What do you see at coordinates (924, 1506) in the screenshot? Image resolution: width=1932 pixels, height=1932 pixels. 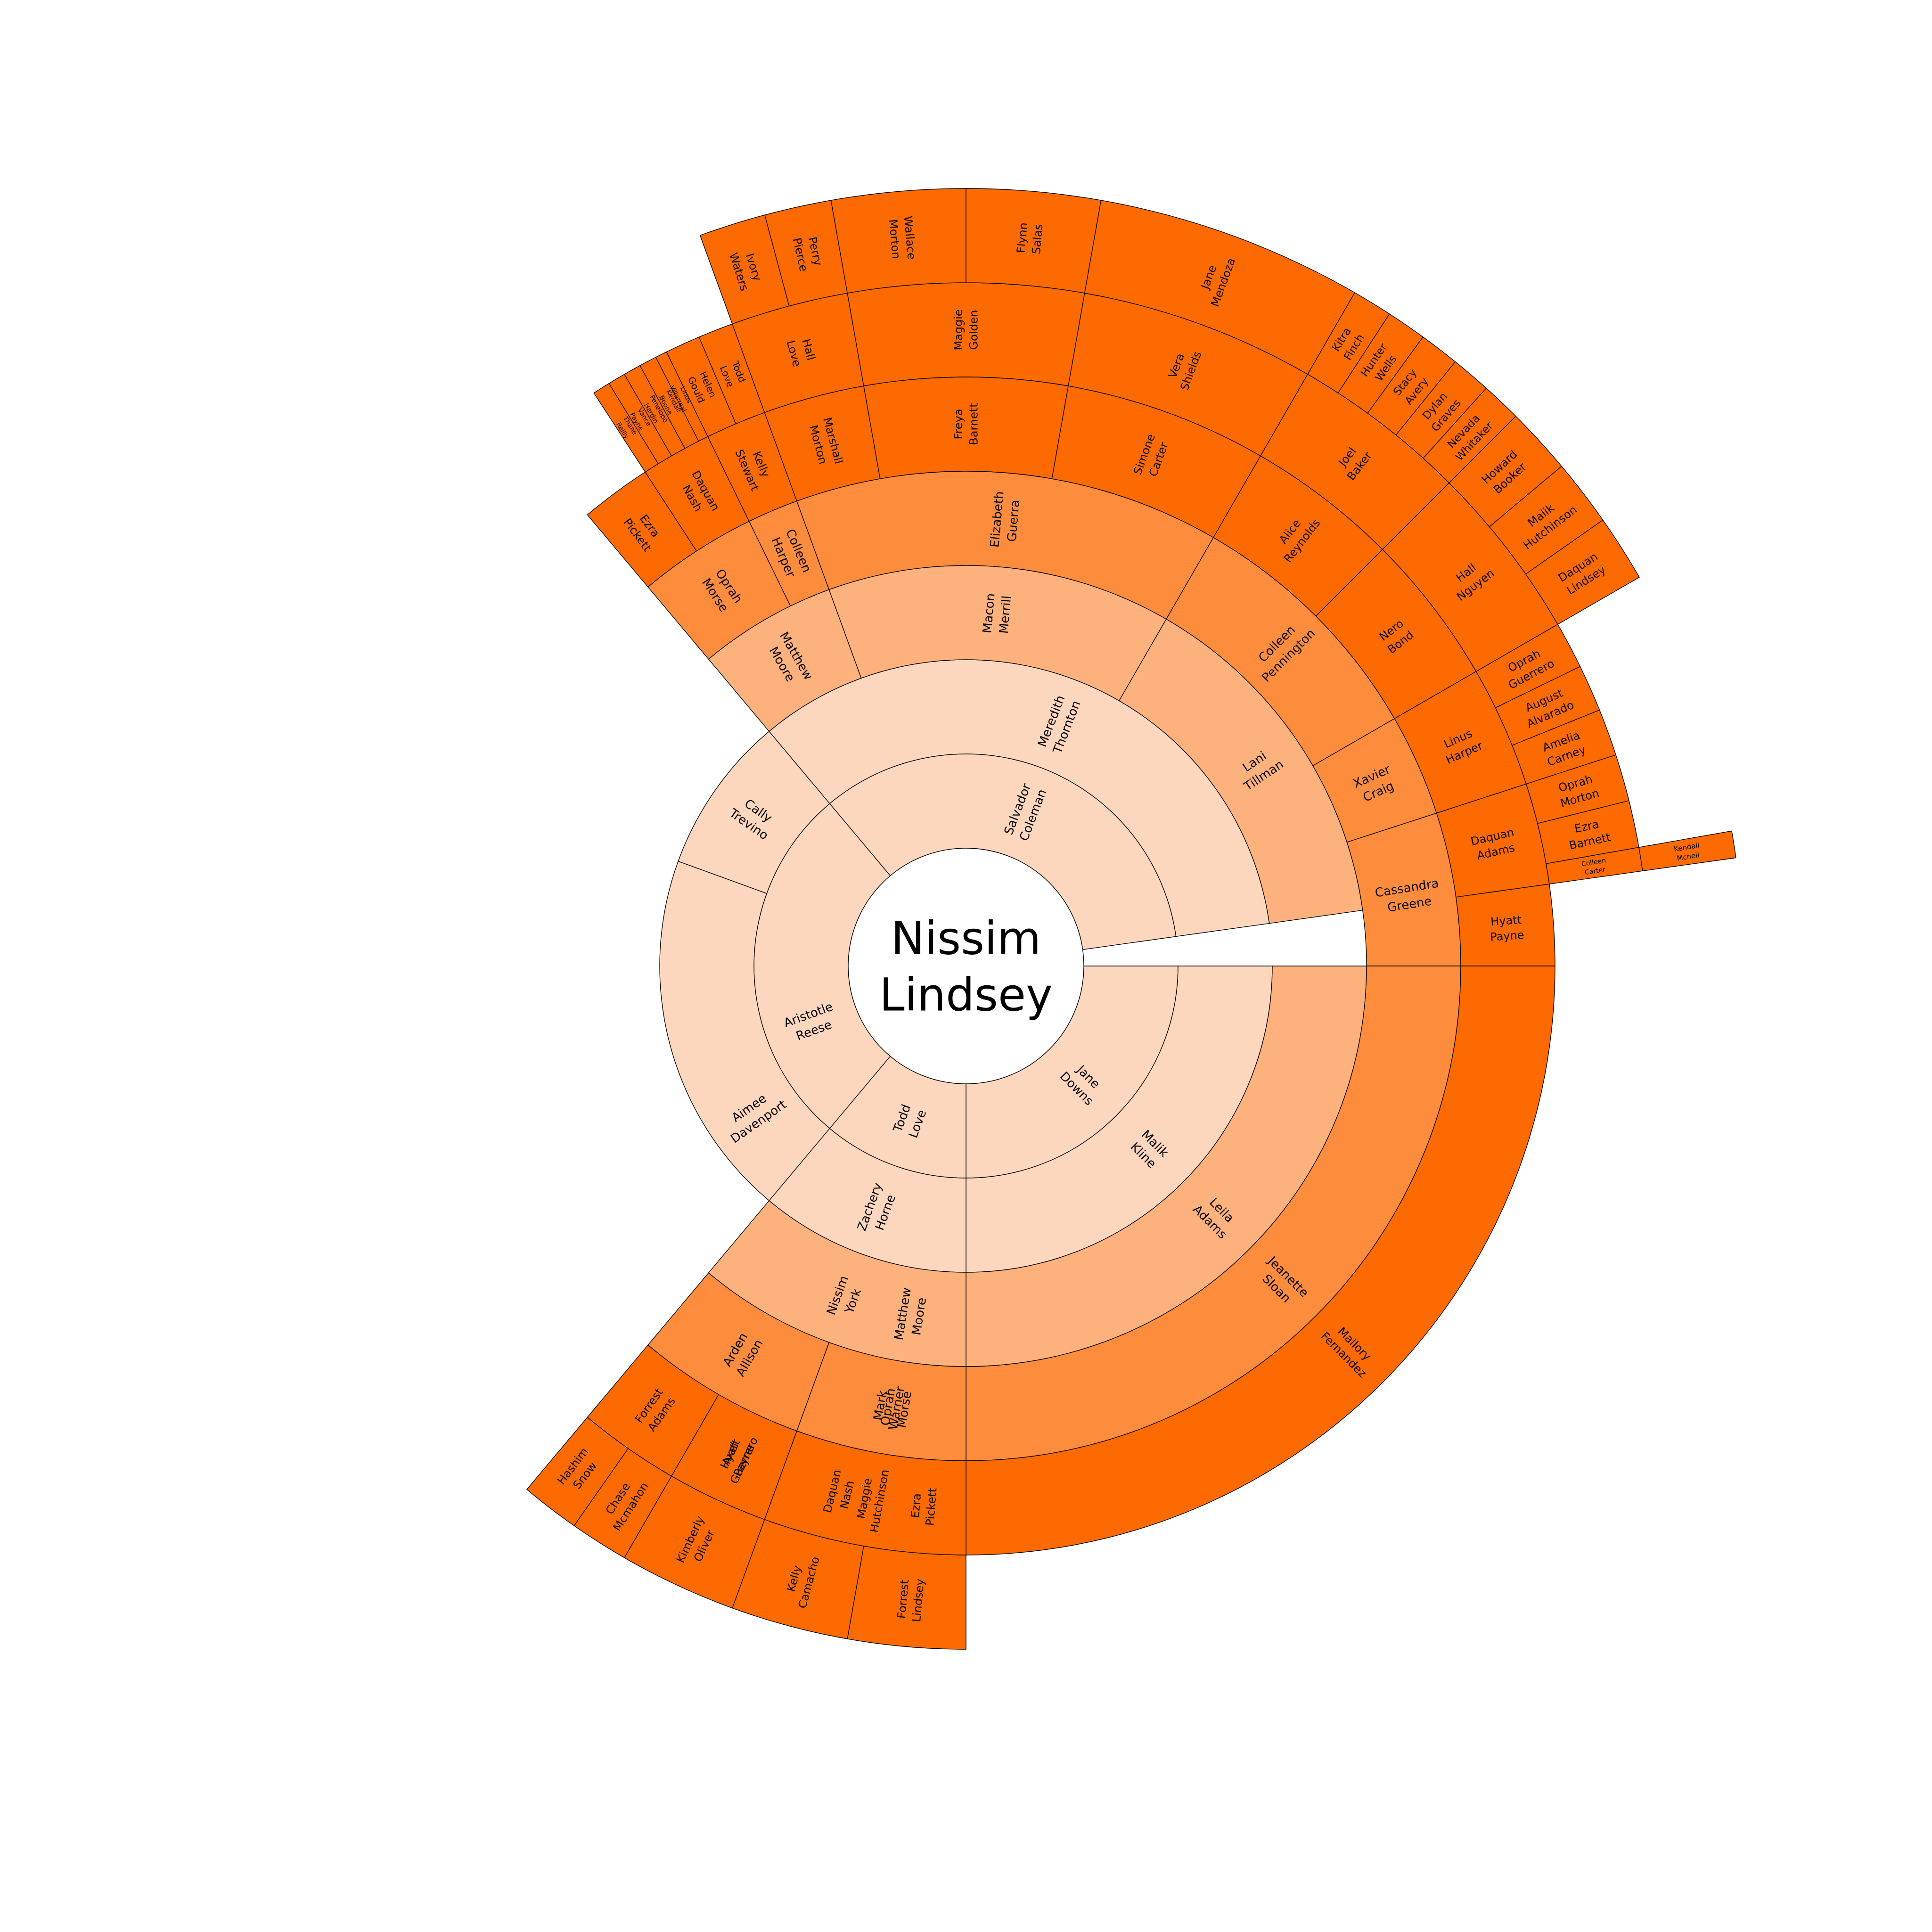 I see `ancestor-label-ezra-pickett: EzraPickett` at bounding box center [924, 1506].